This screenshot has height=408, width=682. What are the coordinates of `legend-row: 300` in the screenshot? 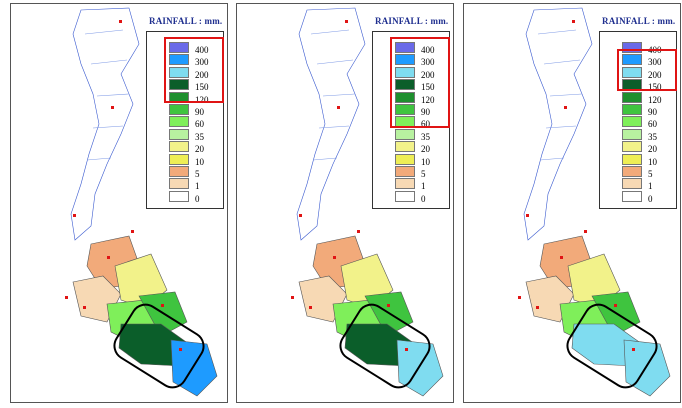 It's located at (422, 61).